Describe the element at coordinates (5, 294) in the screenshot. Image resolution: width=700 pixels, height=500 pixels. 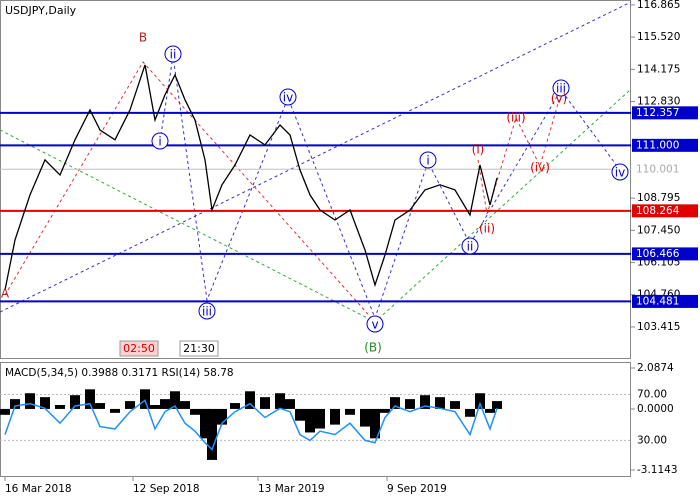
I see `wave-label: A` at that location.